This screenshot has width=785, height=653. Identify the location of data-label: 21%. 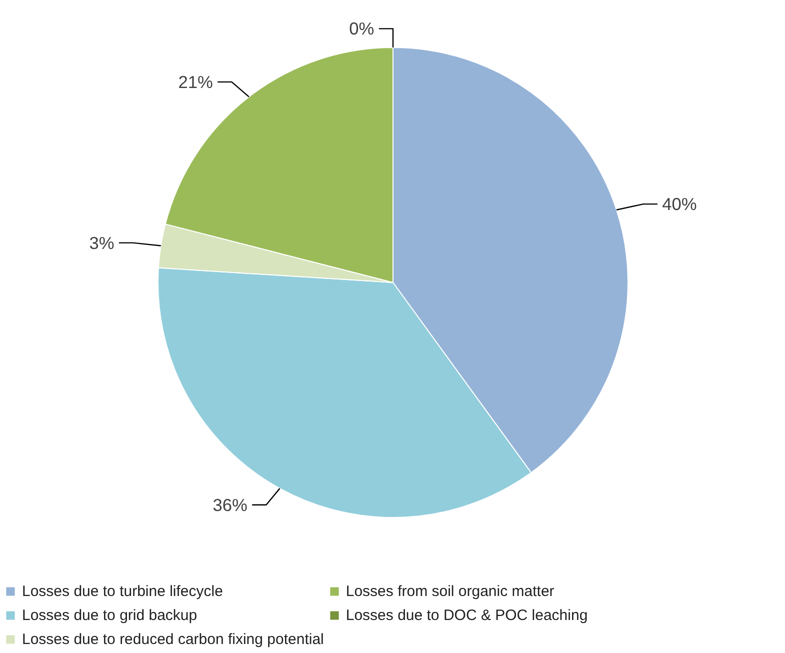
(195, 82).